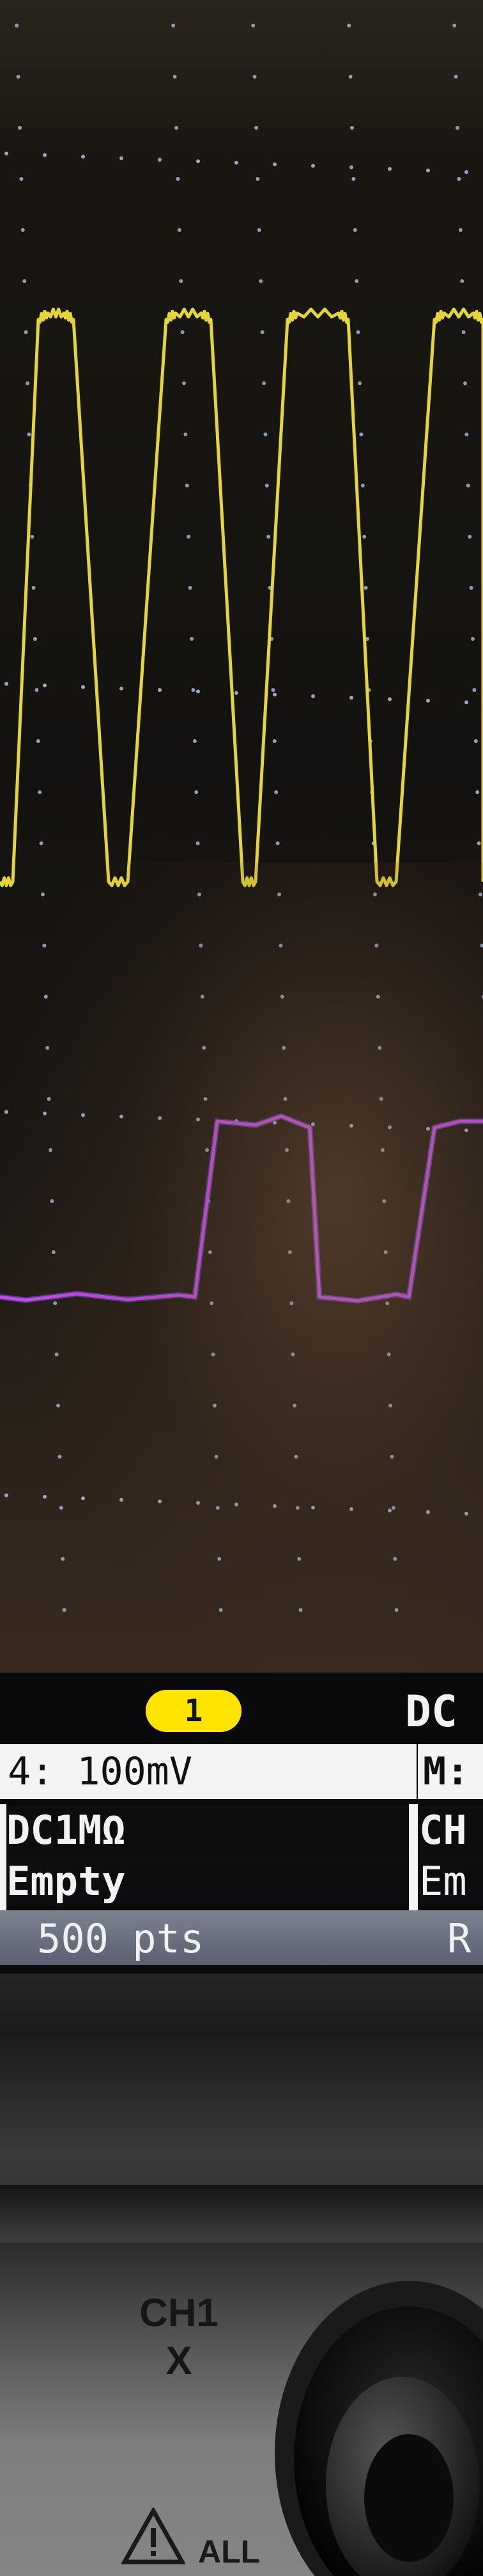 This screenshot has height=2576, width=483. What do you see at coordinates (120, 1938) in the screenshot?
I see `record-length-readout: 500 pts` at bounding box center [120, 1938].